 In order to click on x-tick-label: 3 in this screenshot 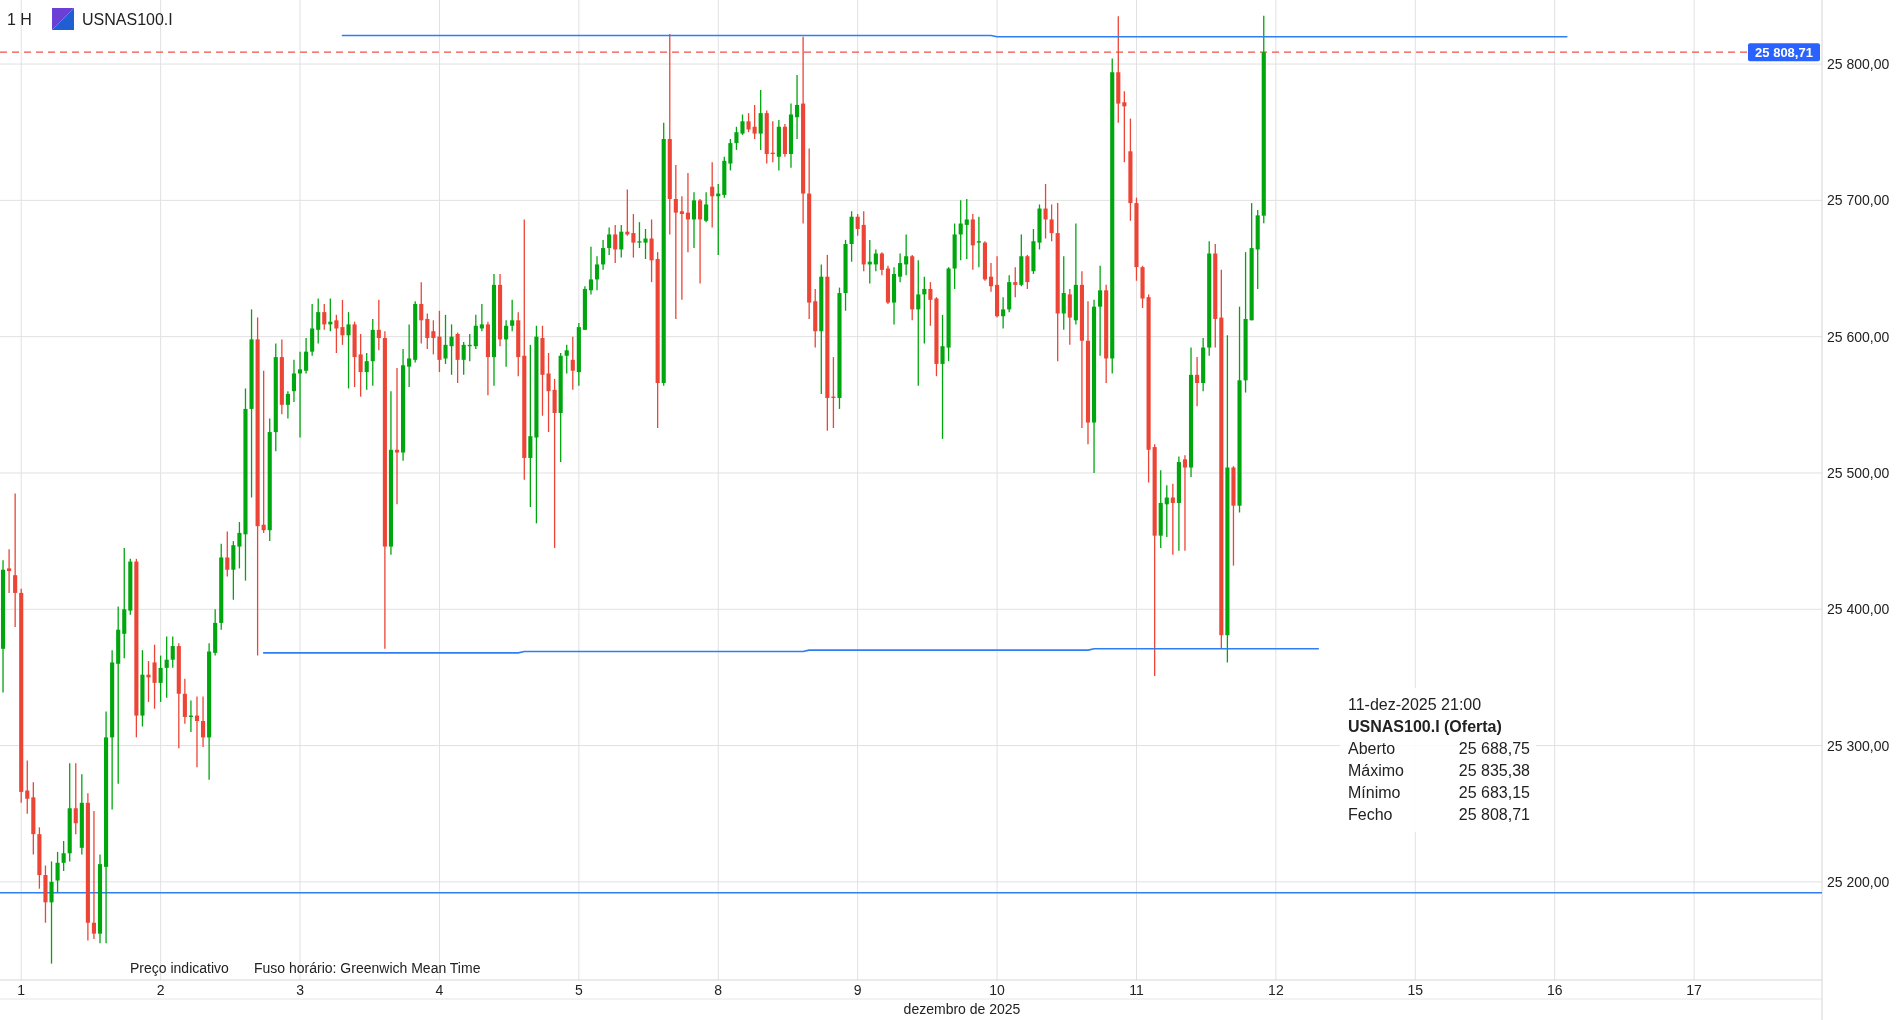, I will do `click(300, 990)`.